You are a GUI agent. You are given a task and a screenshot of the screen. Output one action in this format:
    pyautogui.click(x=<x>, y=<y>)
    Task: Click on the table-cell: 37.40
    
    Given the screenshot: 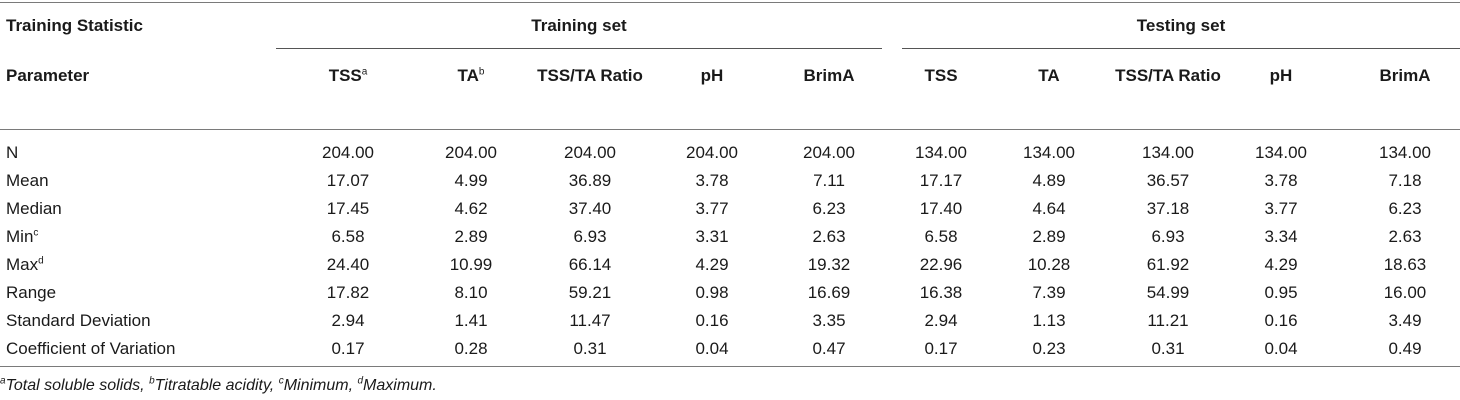 What is the action you would take?
    pyautogui.click(x=590, y=208)
    